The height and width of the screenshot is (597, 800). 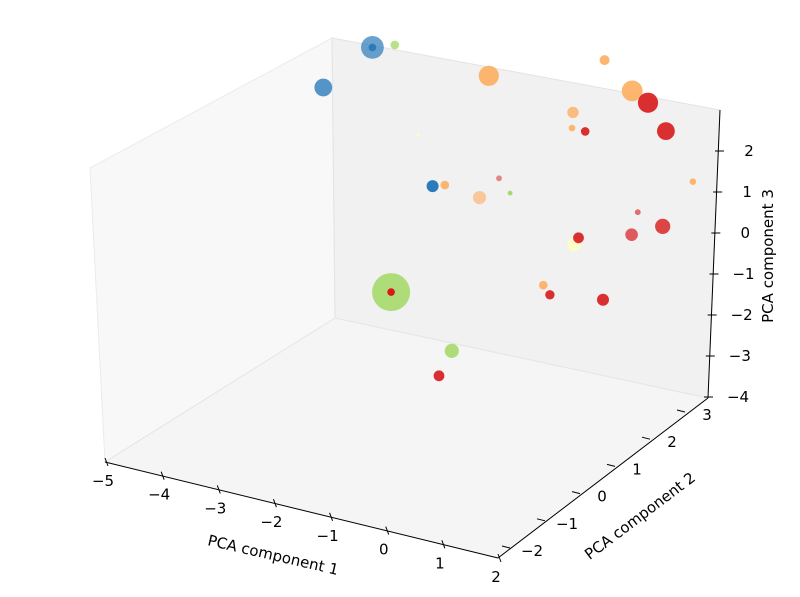 I want to click on y-axis-ticks: −2 −1 0 1 2 3, so click(x=606, y=483).